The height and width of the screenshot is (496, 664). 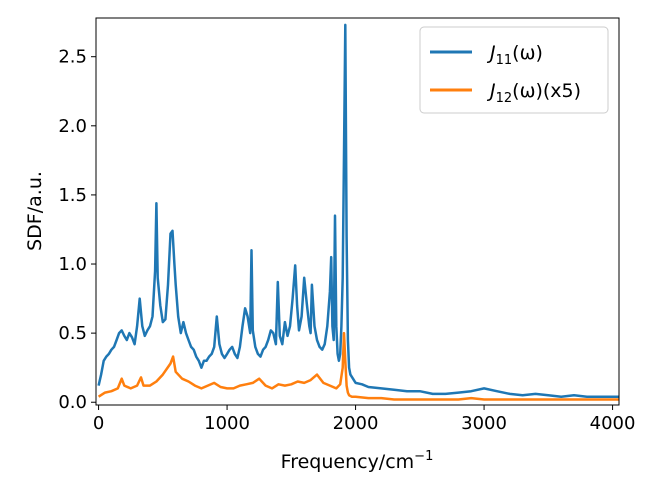 What do you see at coordinates (504, 98) in the screenshot?
I see `legend-label-j12-subscript: 12` at bounding box center [504, 98].